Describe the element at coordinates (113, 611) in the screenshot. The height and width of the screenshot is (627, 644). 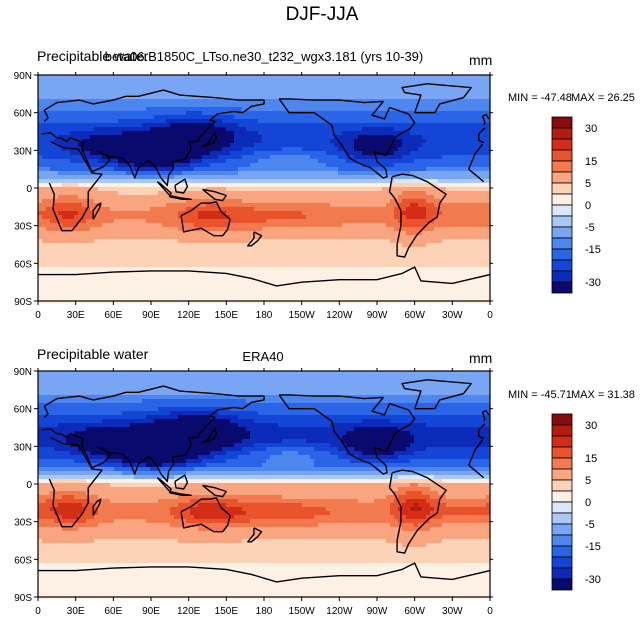
I see `x-tick-label: 60E` at that location.